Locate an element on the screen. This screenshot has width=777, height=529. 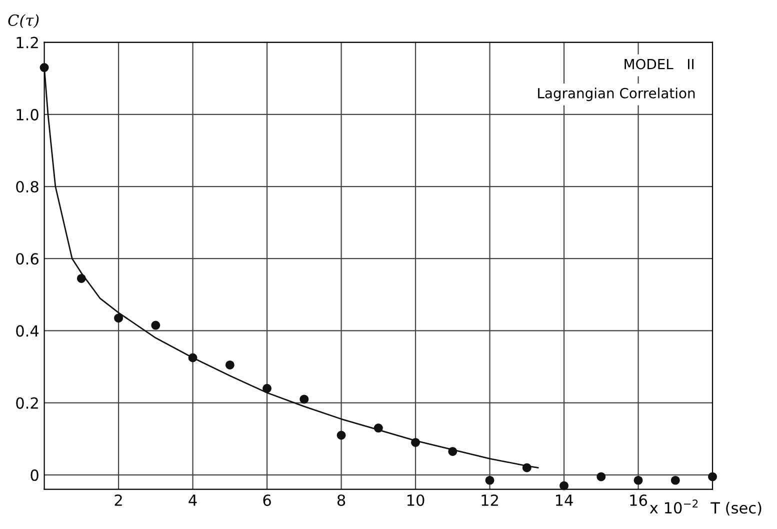
y-tick-label: 0 is located at coordinates (34, 475).